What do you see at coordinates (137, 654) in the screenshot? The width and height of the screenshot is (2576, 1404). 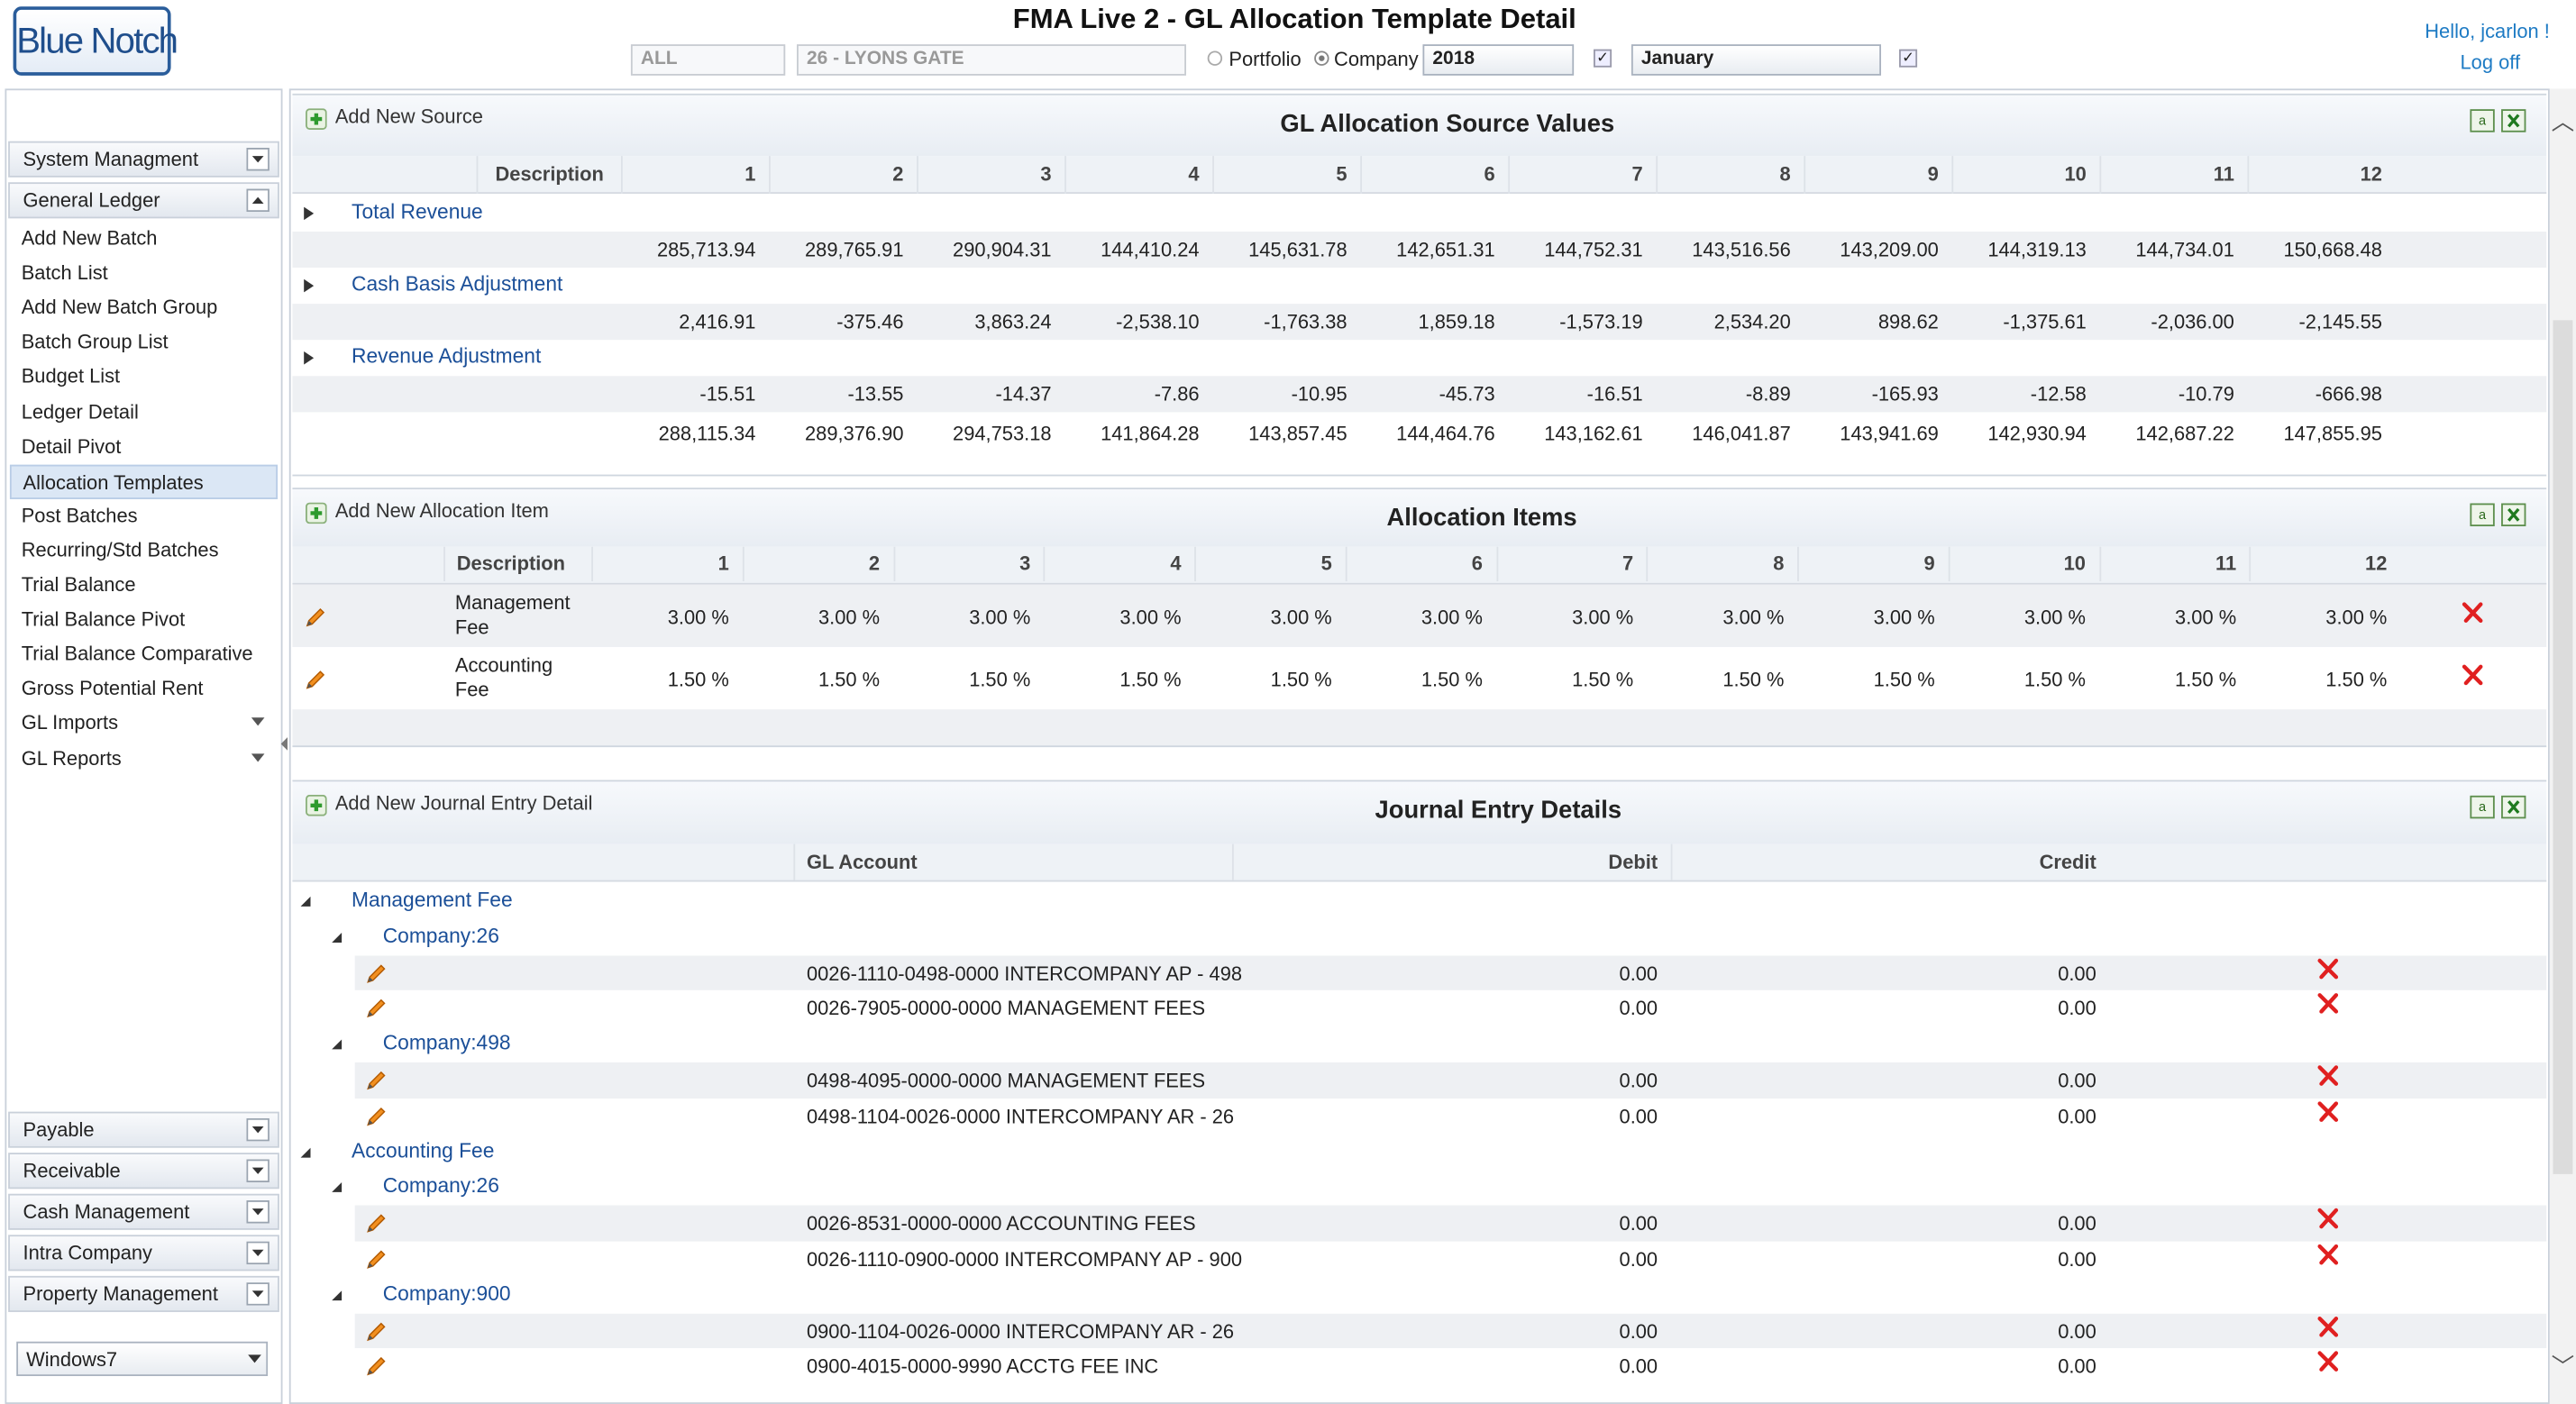 I see `menu-item: Trial Balance Comparative` at bounding box center [137, 654].